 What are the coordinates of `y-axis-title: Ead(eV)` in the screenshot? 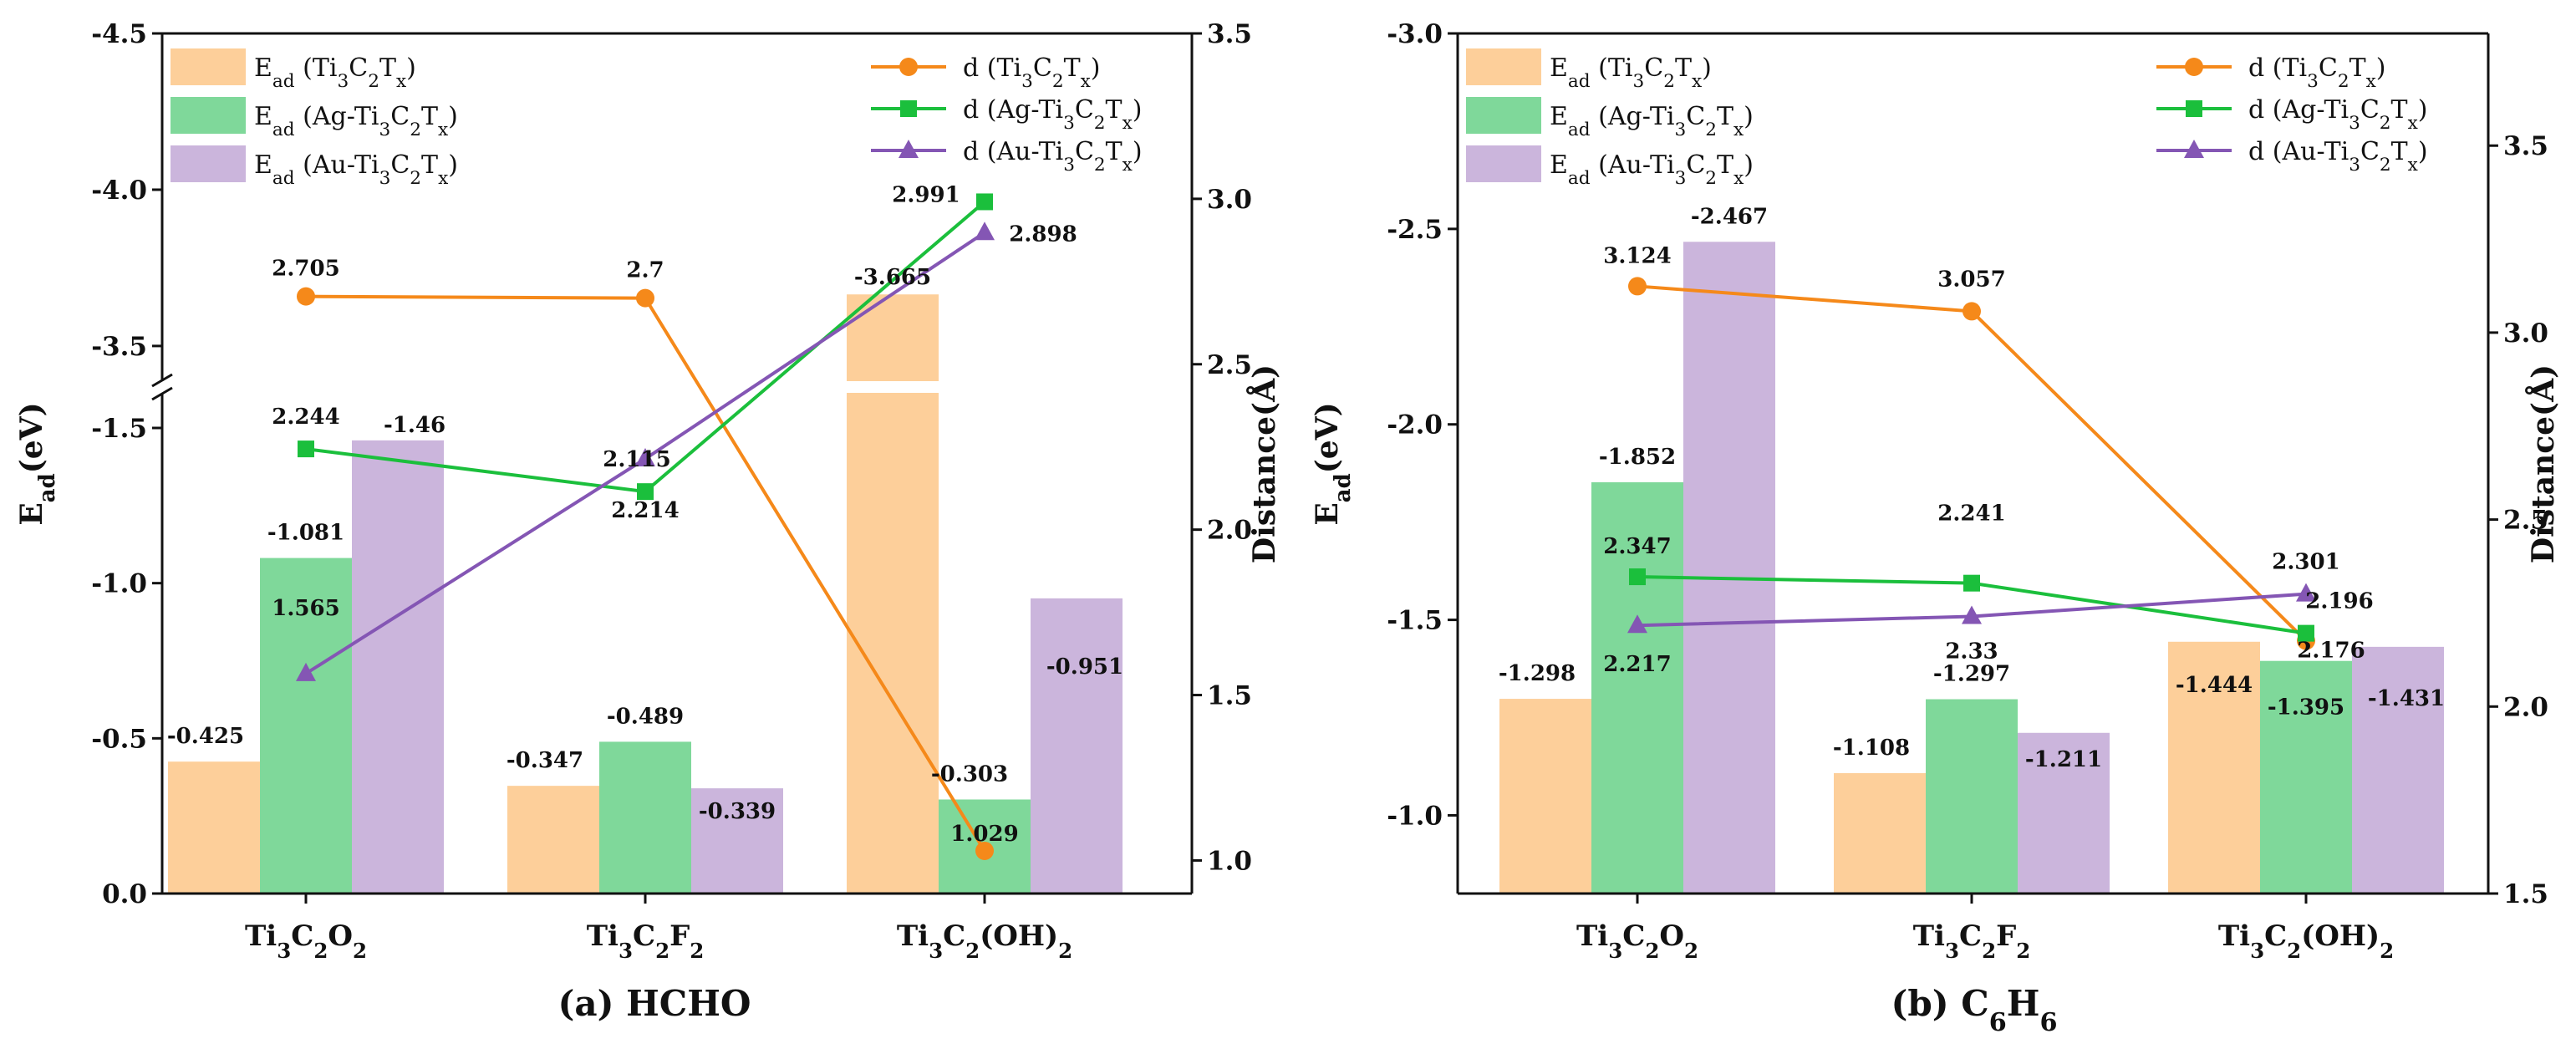 It's located at (37, 464).